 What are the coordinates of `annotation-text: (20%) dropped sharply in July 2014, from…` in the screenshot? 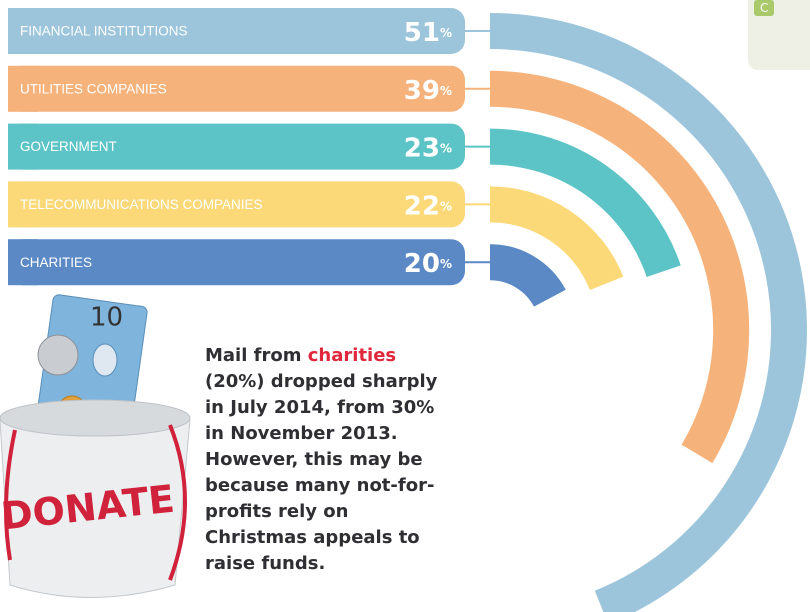 It's located at (321, 472).